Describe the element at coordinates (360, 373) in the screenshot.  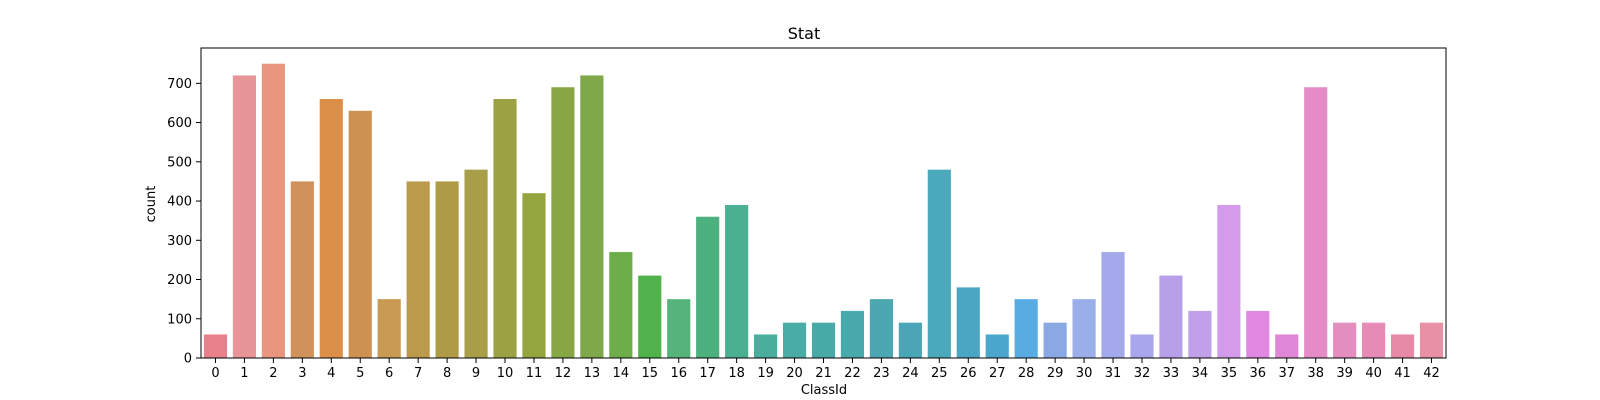
I see `x-tick-label: 5` at that location.